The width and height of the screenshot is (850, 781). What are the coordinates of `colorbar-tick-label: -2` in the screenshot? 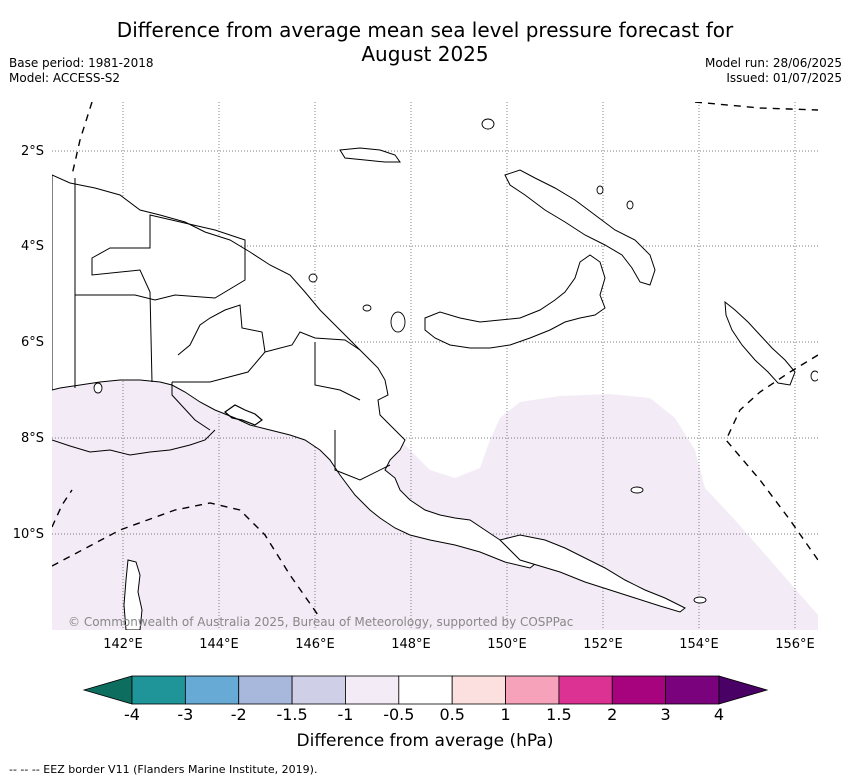 It's located at (238, 714).